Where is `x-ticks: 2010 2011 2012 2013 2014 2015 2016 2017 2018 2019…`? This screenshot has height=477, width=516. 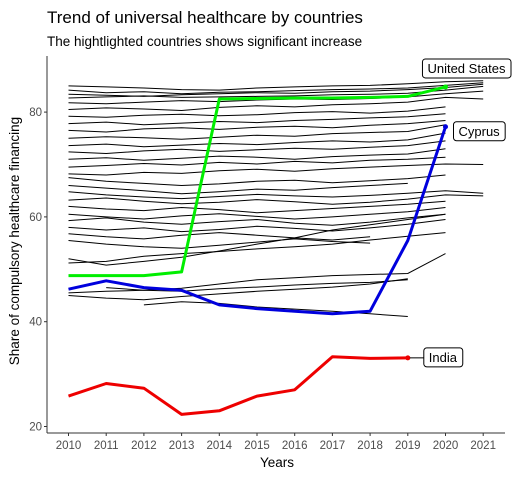 x-ticks: 2010 2011 2012 2013 2014 2015 2016 2017 2018 2019… is located at coordinates (276, 442).